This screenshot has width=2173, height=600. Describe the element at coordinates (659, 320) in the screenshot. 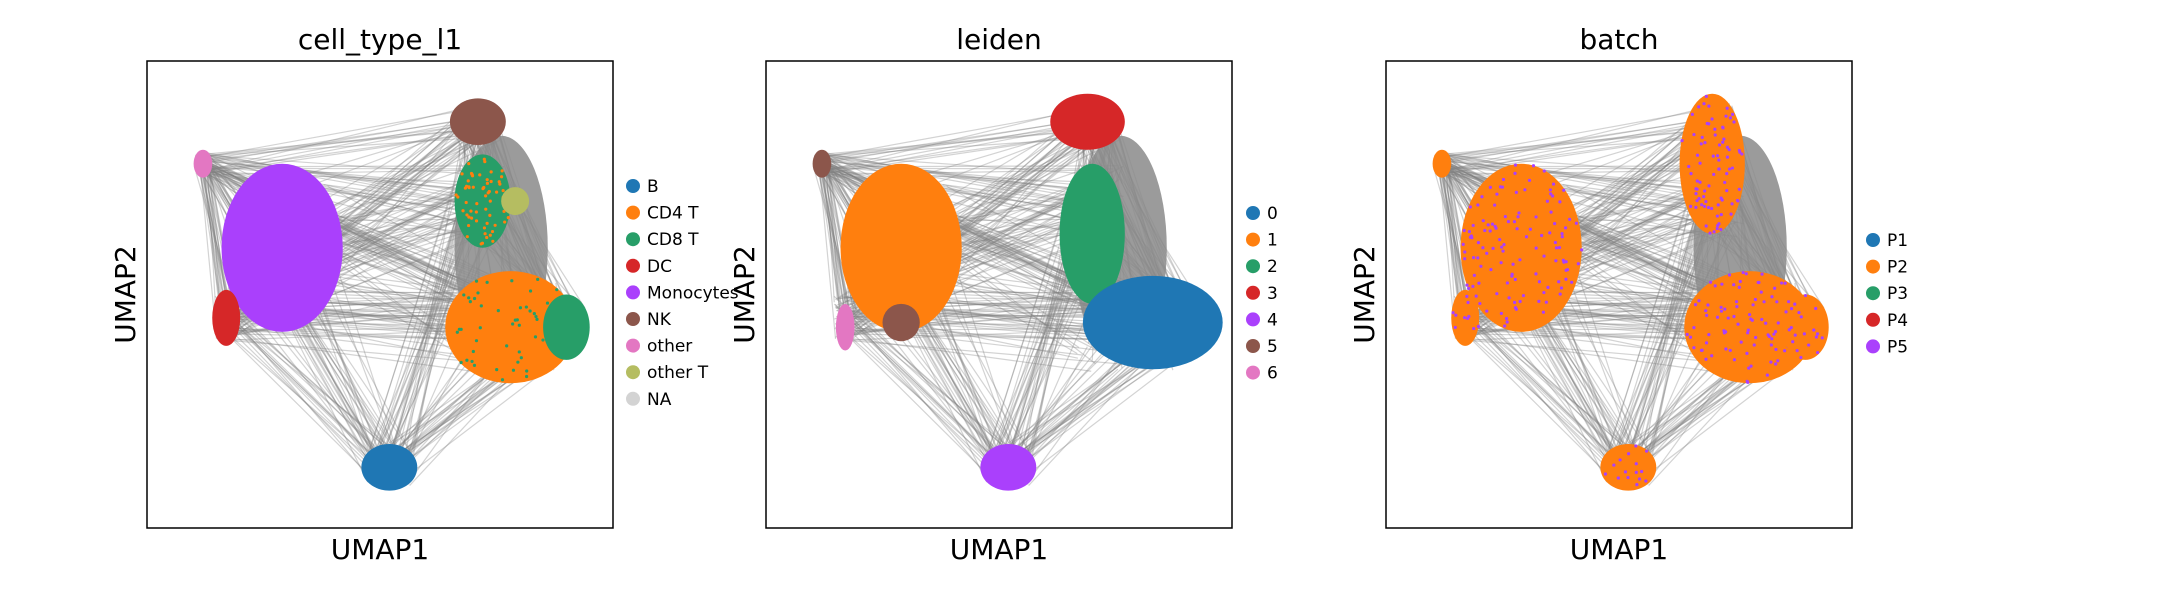

I see `legend-label: NK` at that location.